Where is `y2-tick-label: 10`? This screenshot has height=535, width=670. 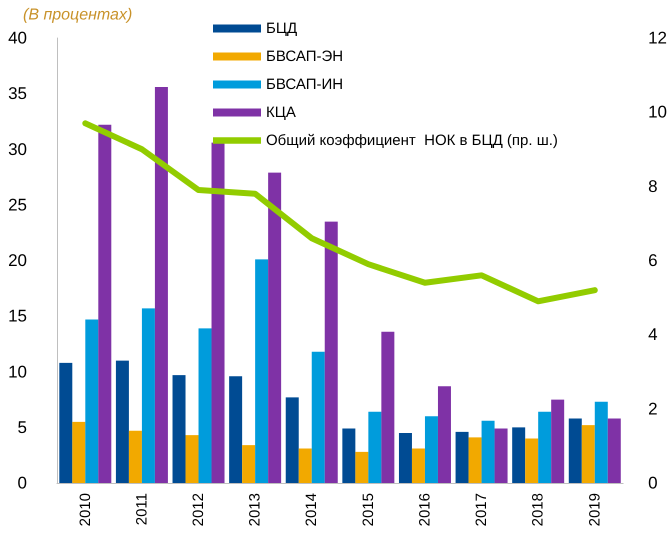
y2-tick-label: 10 is located at coordinates (658, 112).